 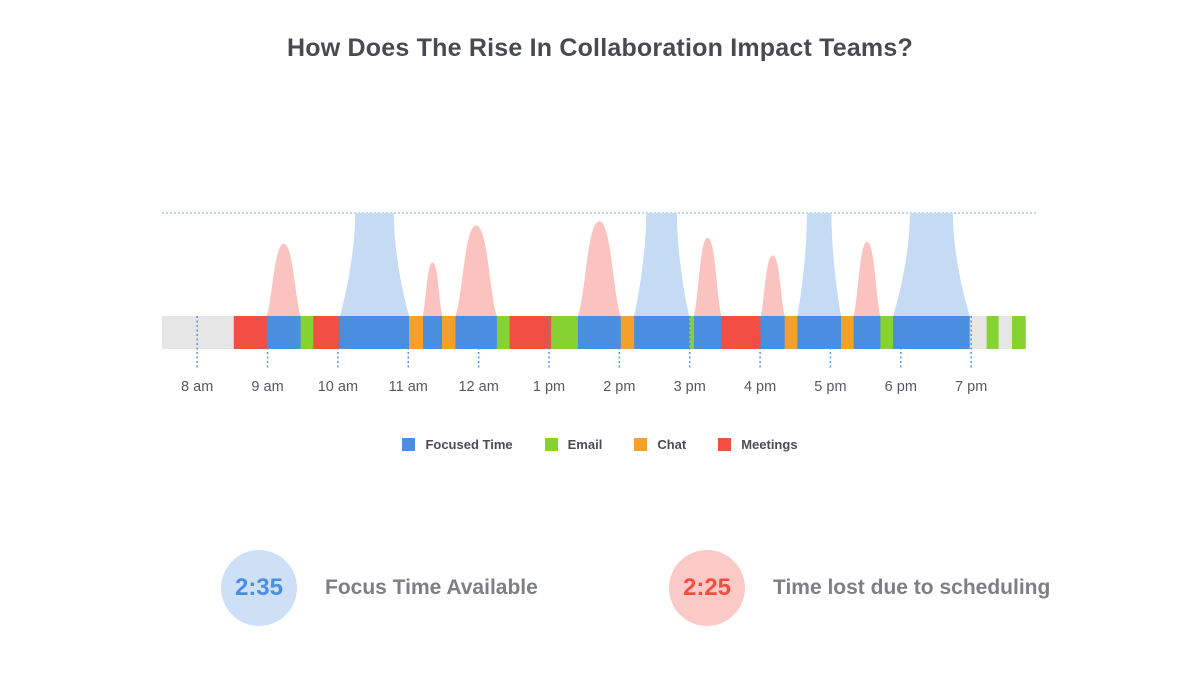 I want to click on activity-peaks, so click(x=618, y=264).